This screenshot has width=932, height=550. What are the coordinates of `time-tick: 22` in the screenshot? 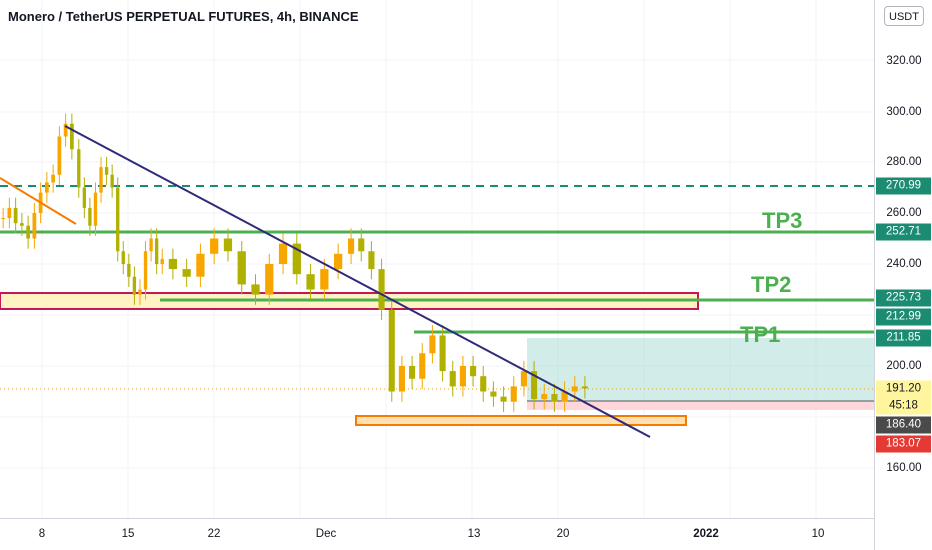 It's located at (214, 534).